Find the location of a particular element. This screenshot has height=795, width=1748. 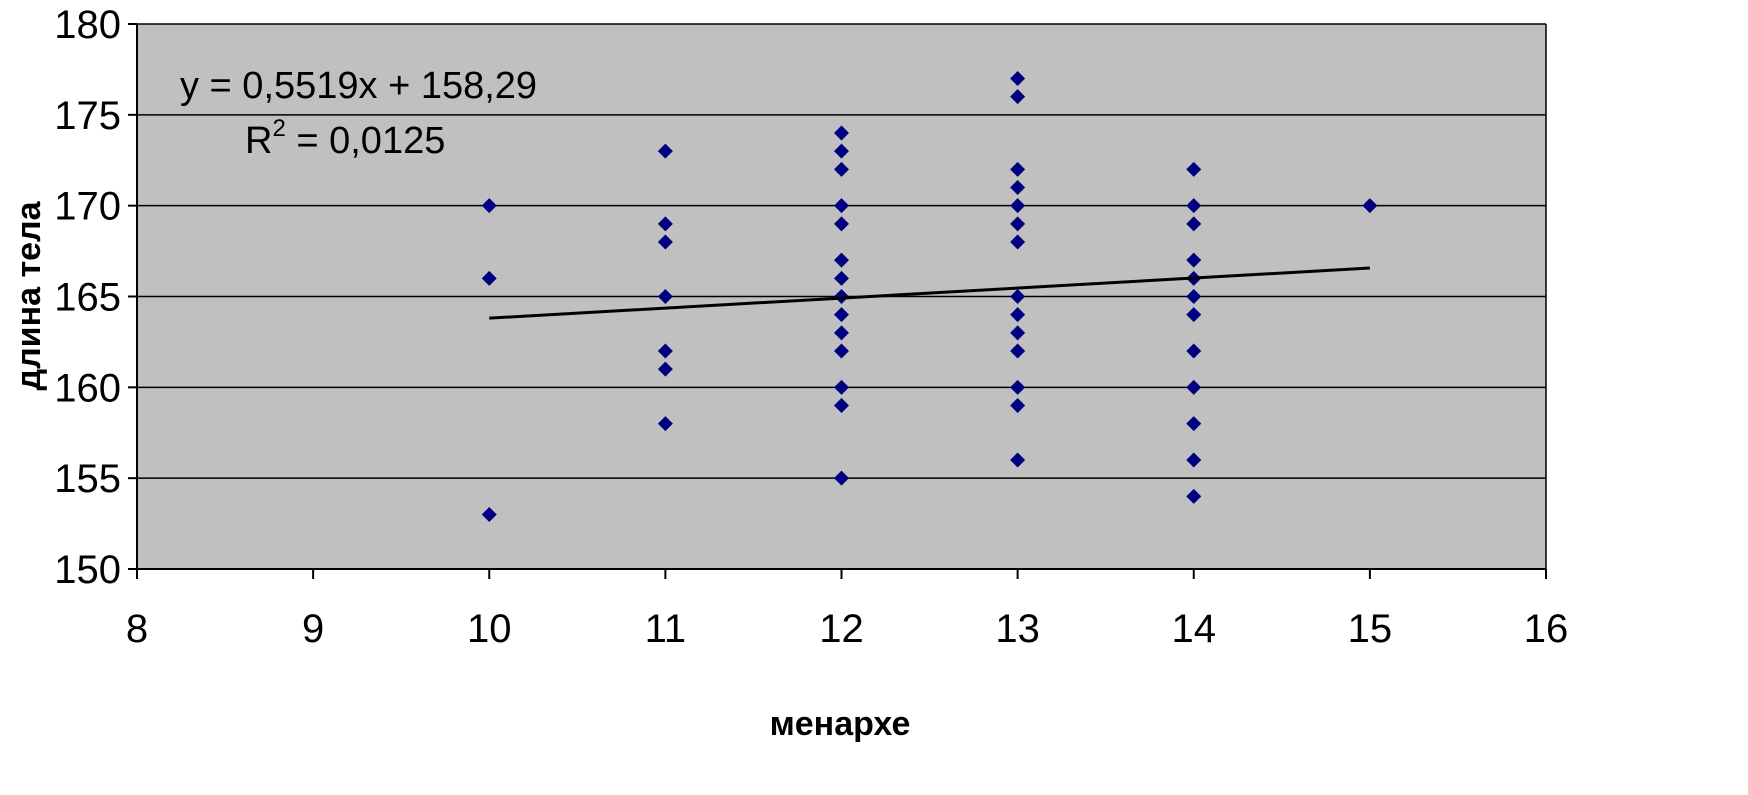

x-tick-labels: 8 9 10 11 12 13 14 15 16 is located at coordinates (847, 629).